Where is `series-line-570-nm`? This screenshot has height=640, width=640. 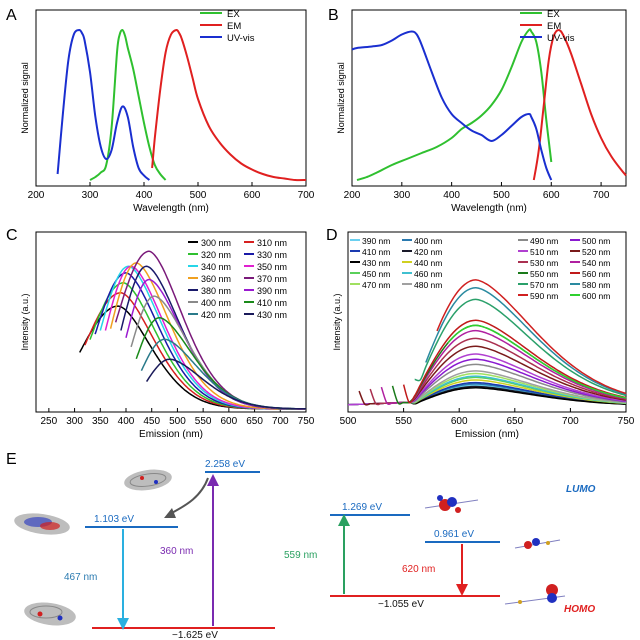 series-line-570-nm is located at coordinates (520, 347).